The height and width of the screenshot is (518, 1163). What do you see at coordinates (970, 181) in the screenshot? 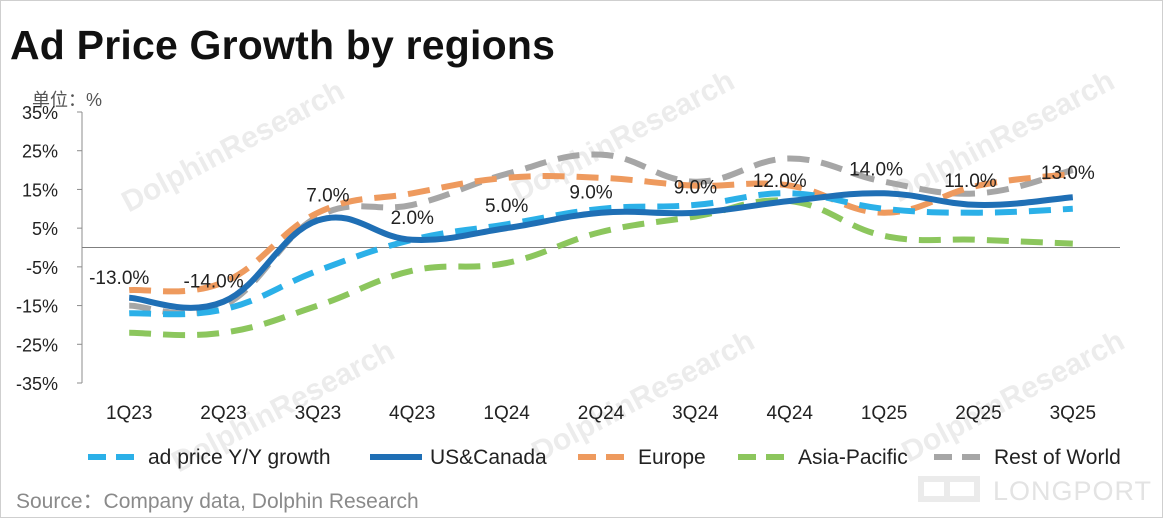
I see `data-label: 11.0%` at bounding box center [970, 181].